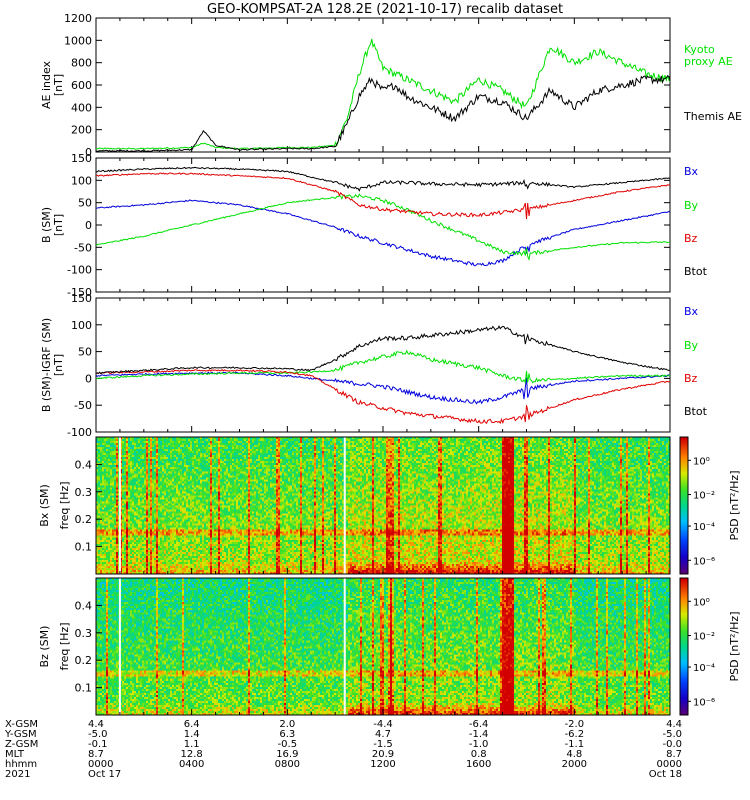 The image size is (750, 800). I want to click on colorbar-tick-label: 10⁻², so click(704, 496).